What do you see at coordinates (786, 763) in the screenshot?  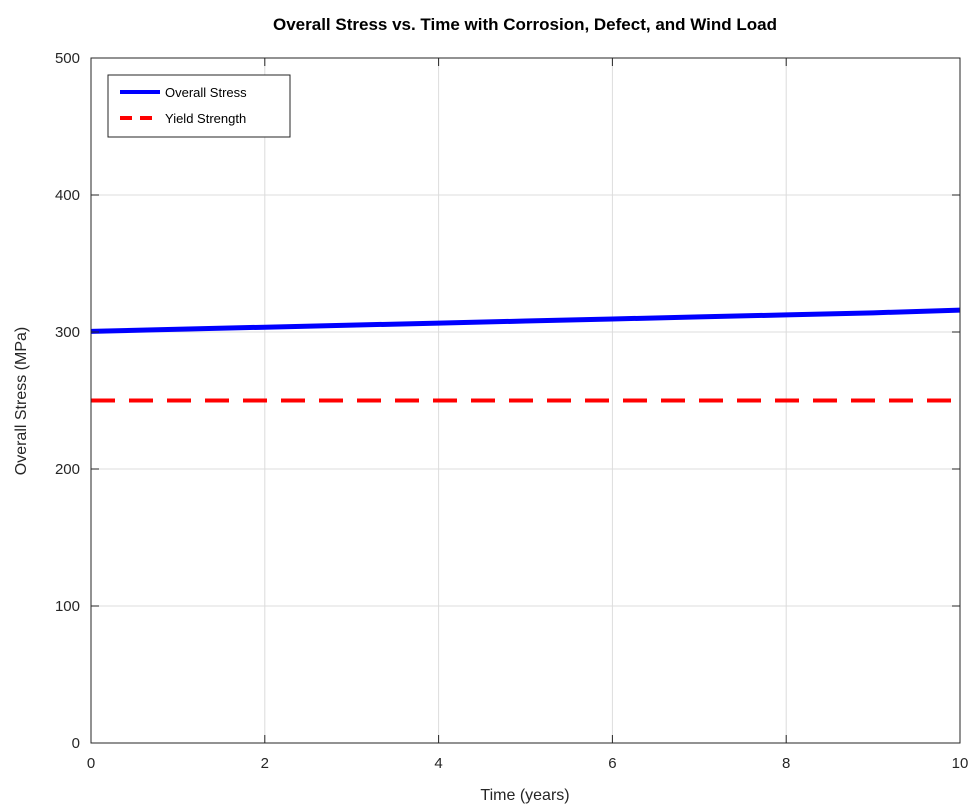 I see `x-tick-label: 8` at bounding box center [786, 763].